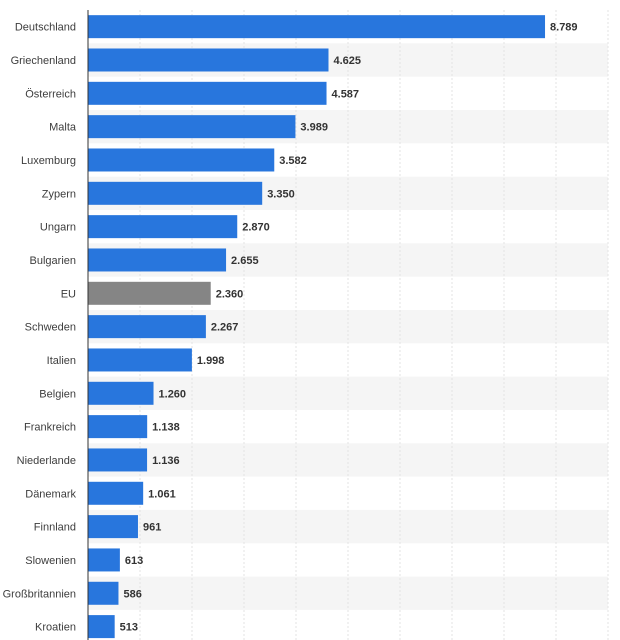 The image size is (620, 640). What do you see at coordinates (50, 94) in the screenshot?
I see `category-label: Österreich` at bounding box center [50, 94].